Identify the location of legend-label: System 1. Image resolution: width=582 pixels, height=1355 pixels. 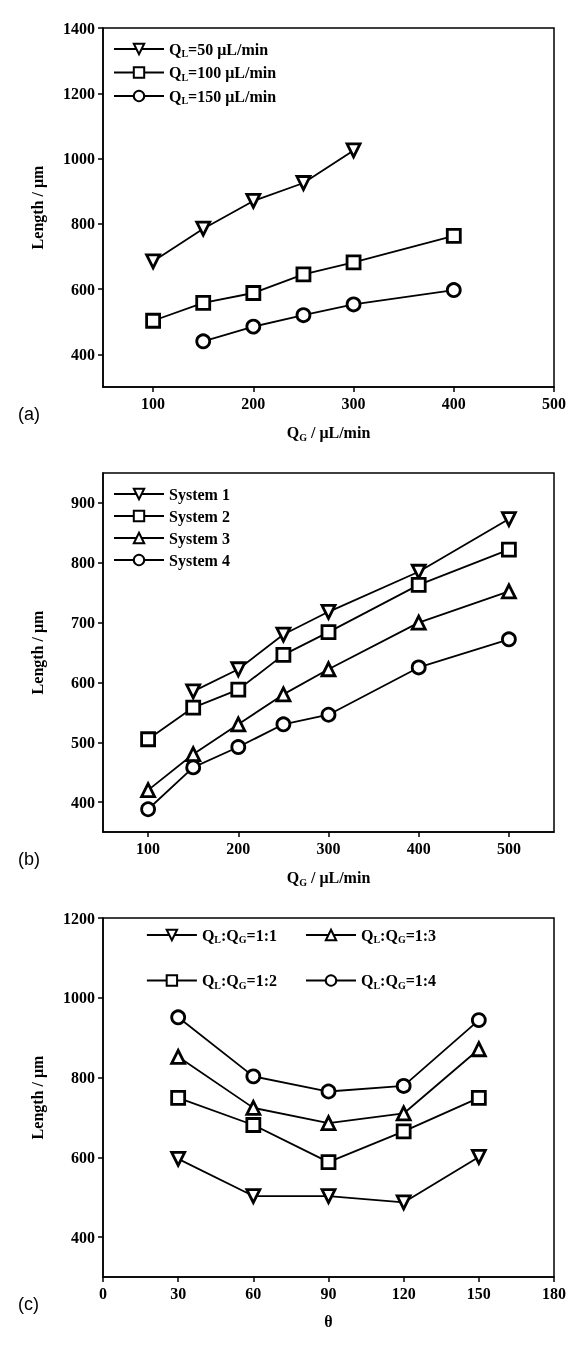
(199, 494).